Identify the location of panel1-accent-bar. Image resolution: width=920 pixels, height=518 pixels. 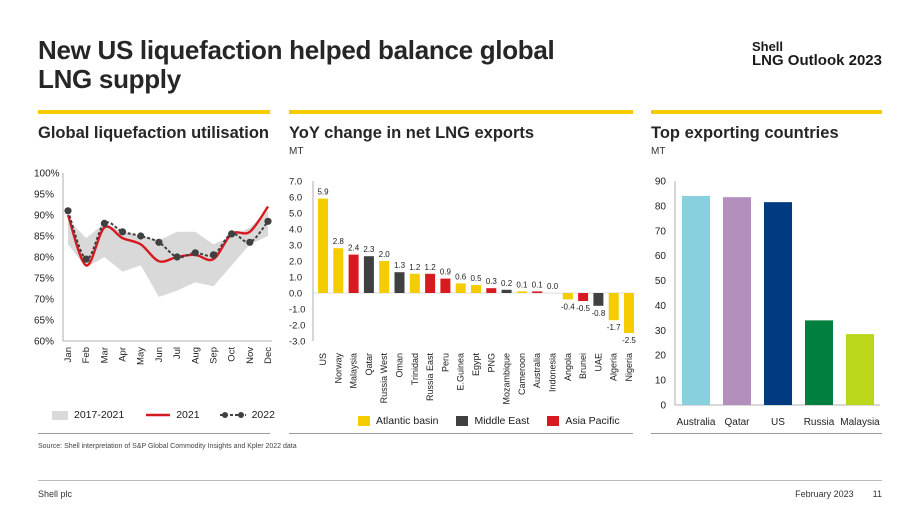
(154, 112).